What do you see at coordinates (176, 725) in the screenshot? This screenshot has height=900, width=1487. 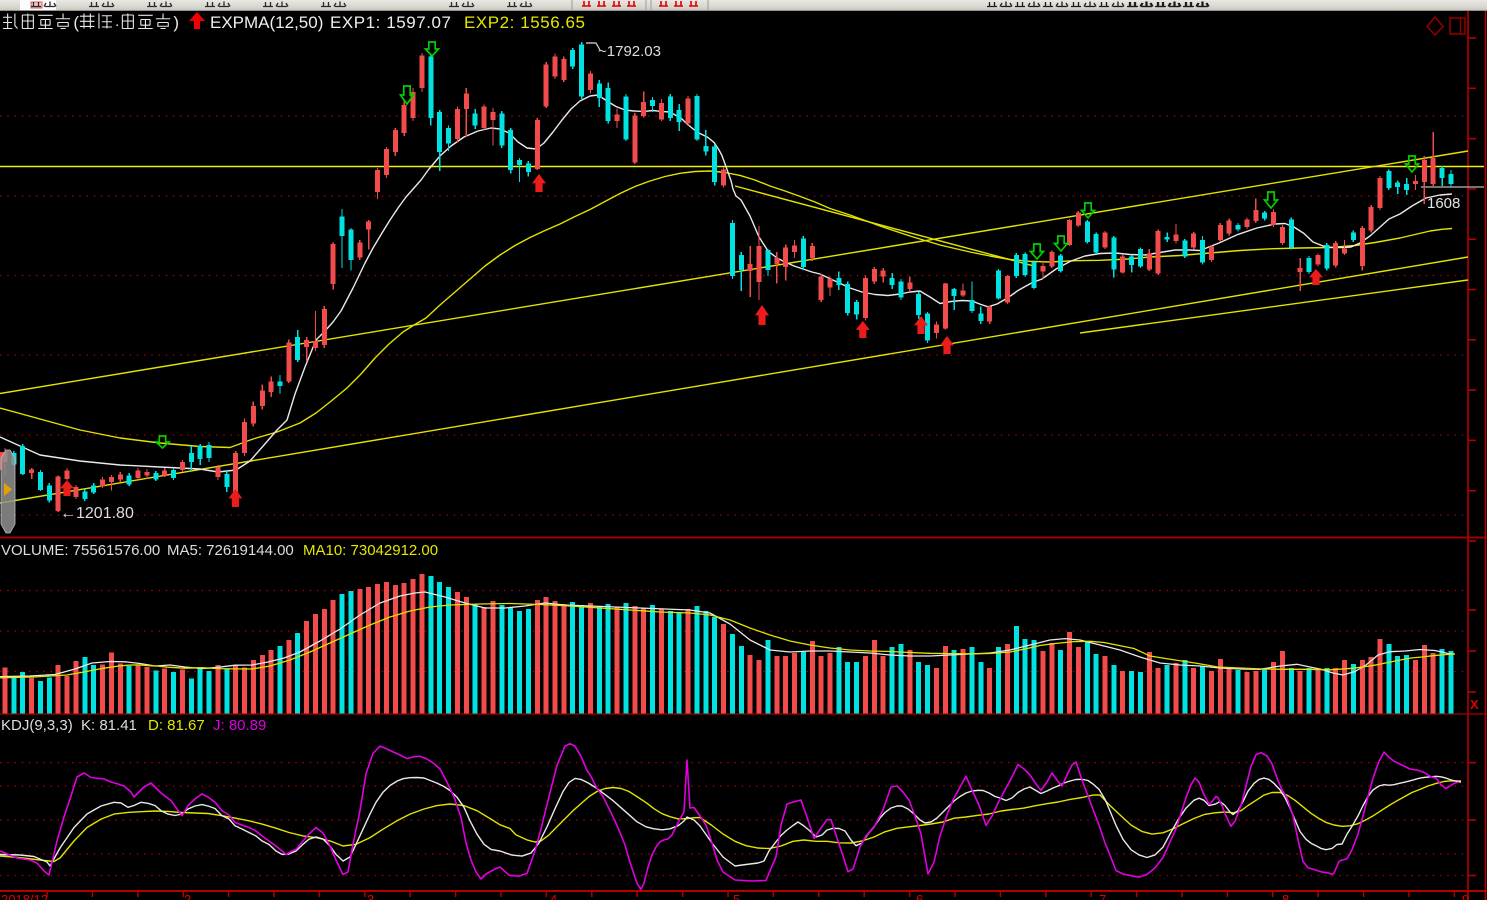 I see `svg-text: D: 81.67` at bounding box center [176, 725].